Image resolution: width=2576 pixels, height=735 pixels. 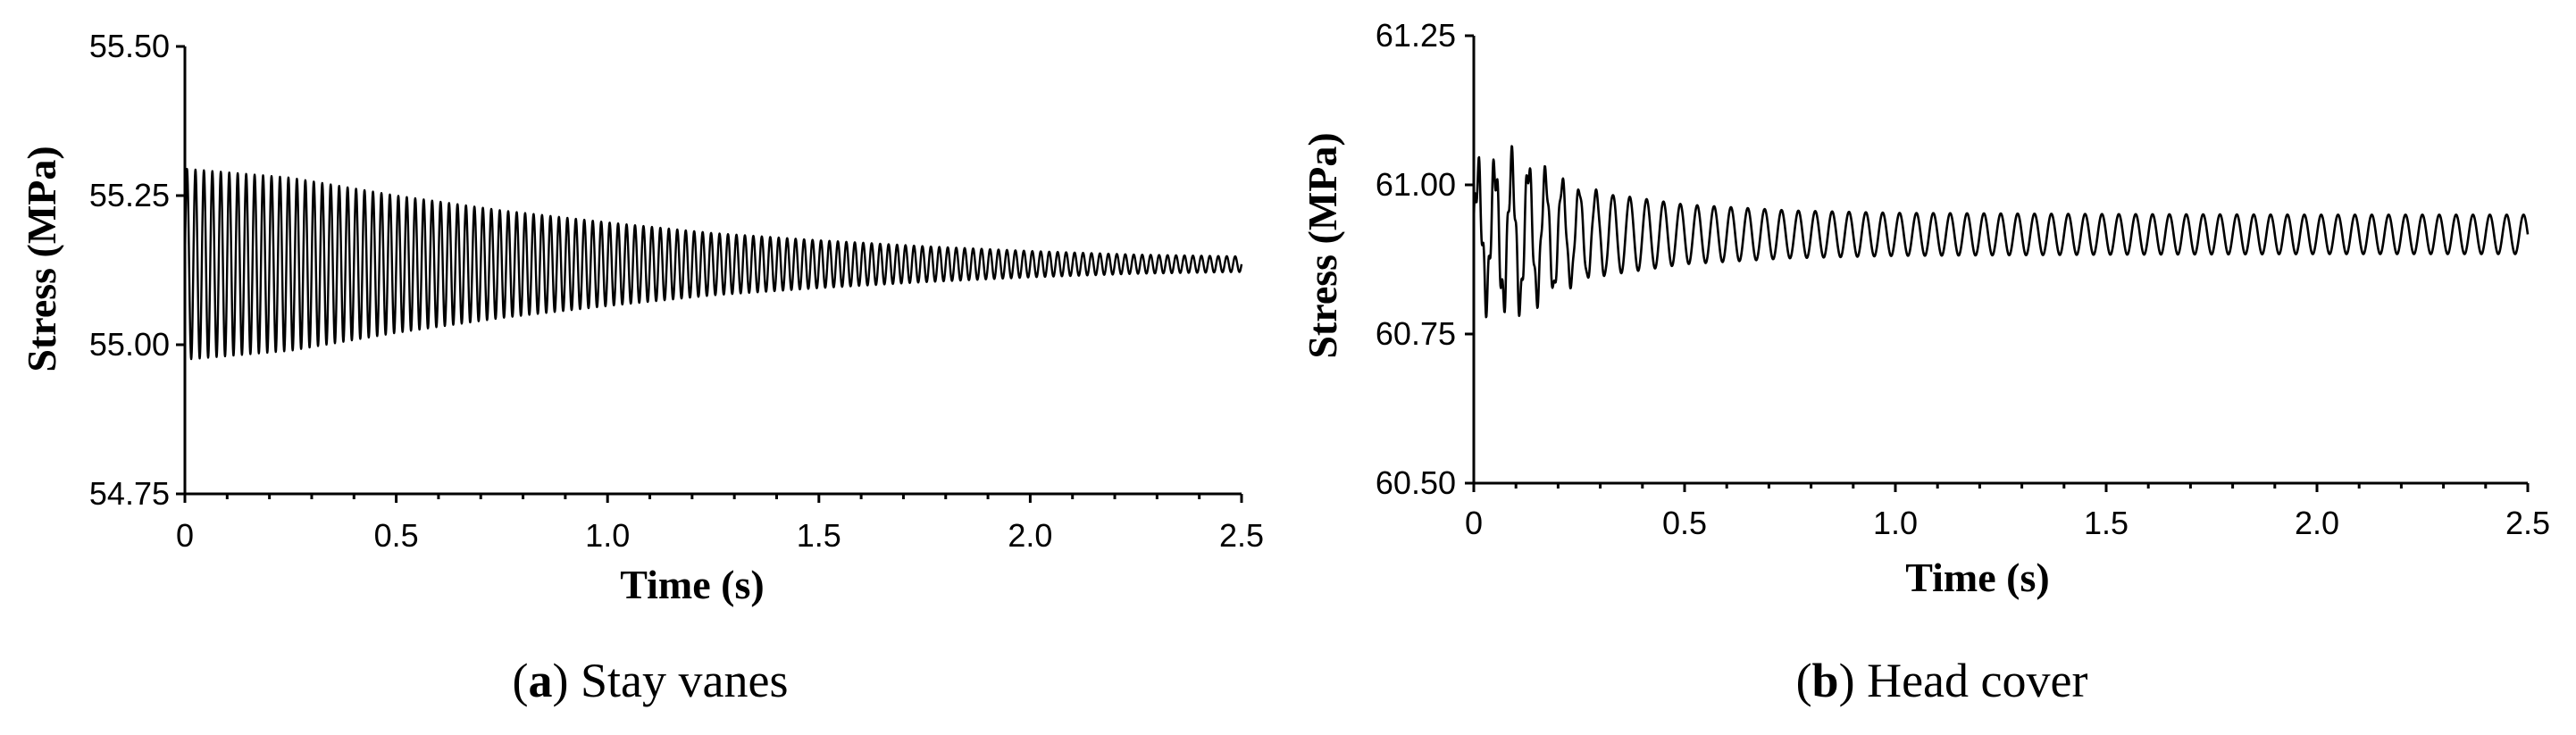 What do you see at coordinates (130, 493) in the screenshot?
I see `y-tick-label: 54.75` at bounding box center [130, 493].